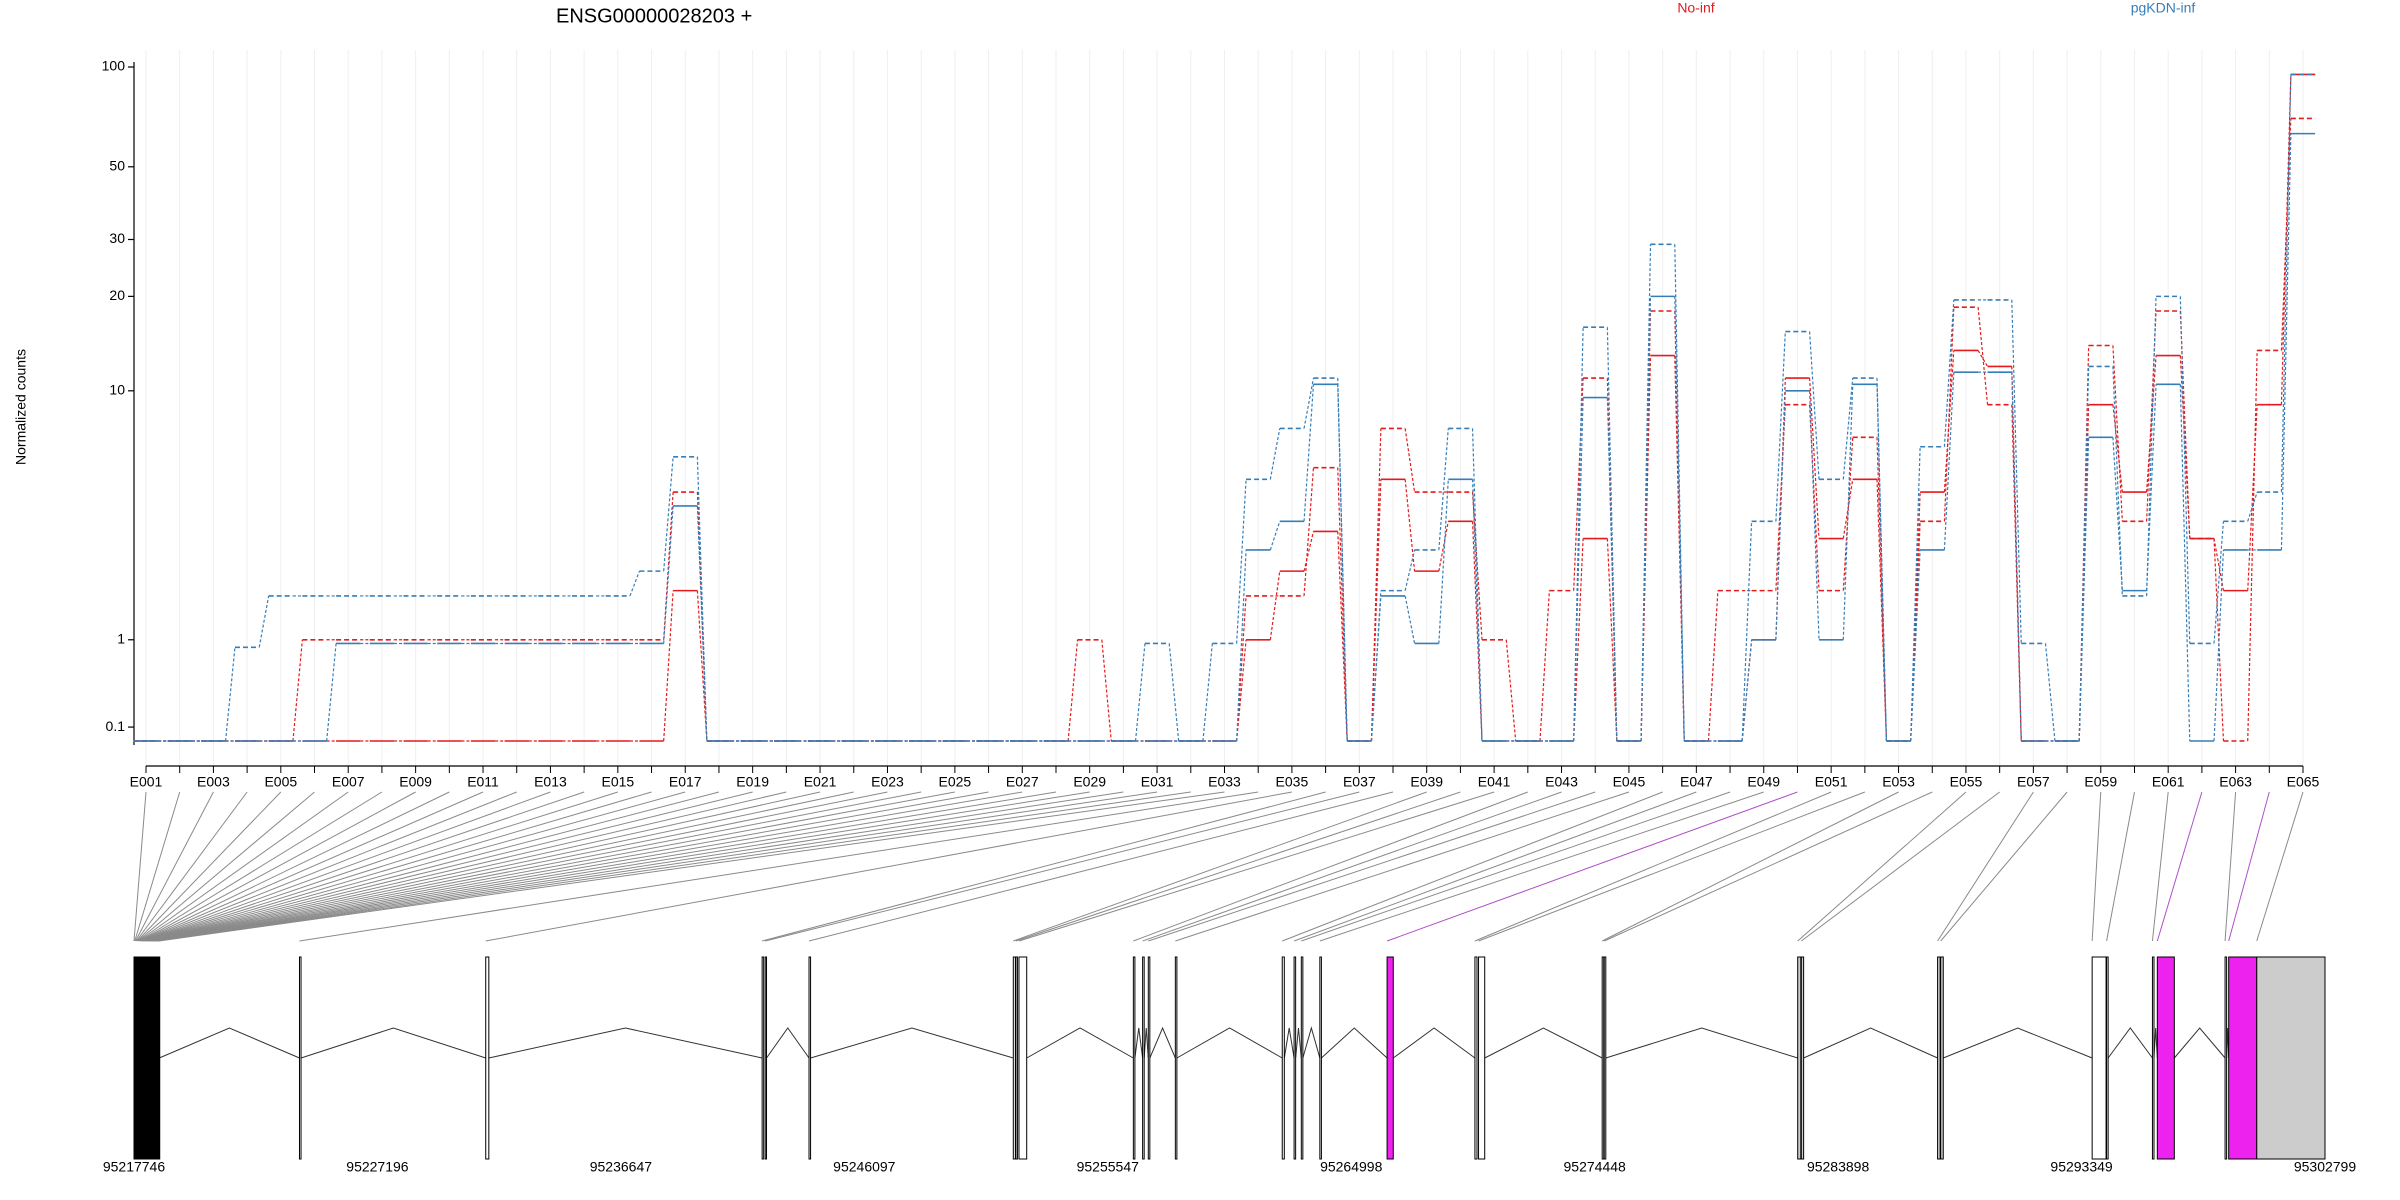 This screenshot has height=1200, width=2400. I want to click on x-tick-label: E059, so click(2100, 782).